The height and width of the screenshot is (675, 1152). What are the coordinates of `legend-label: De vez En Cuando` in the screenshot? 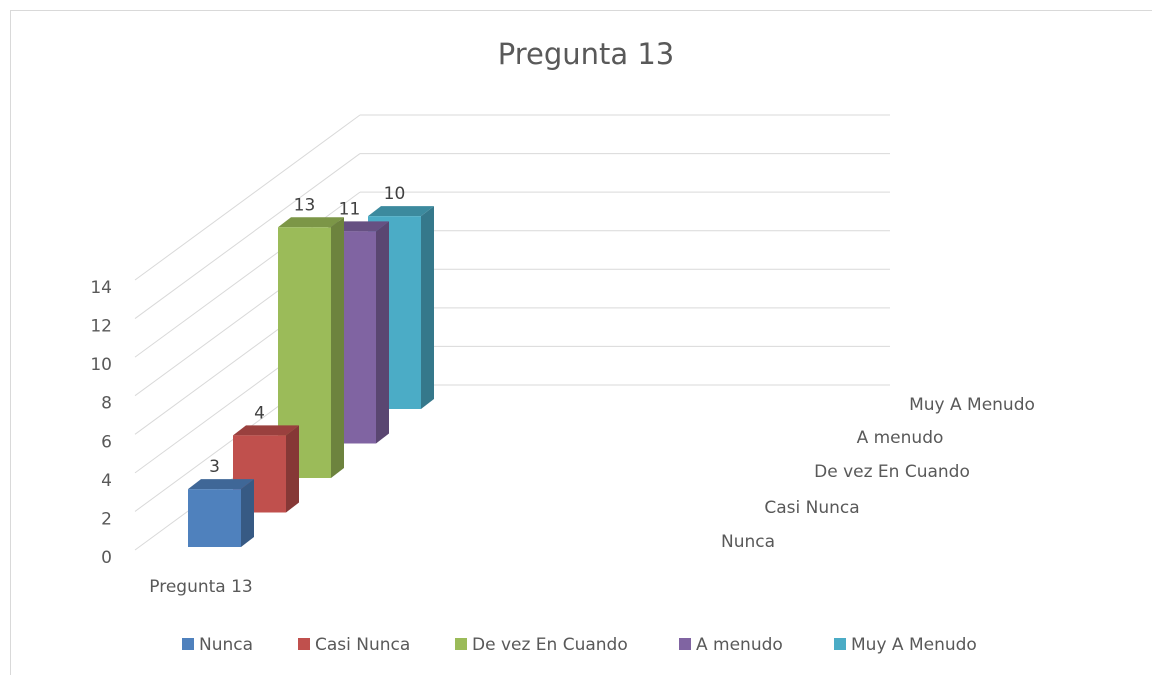 It's located at (550, 645).